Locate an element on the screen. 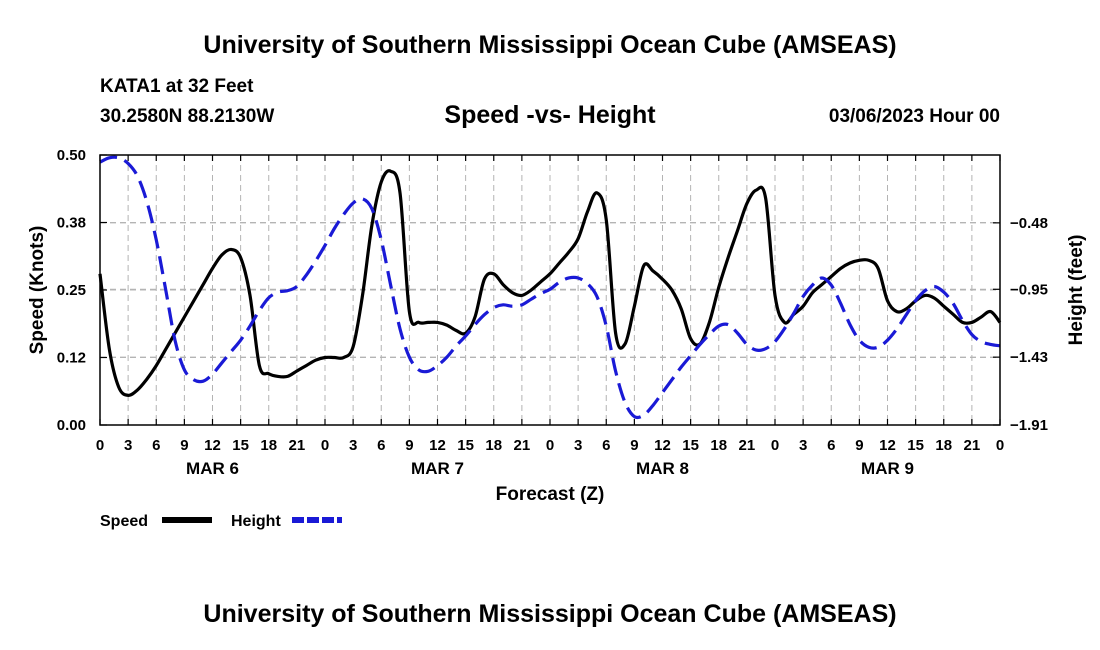 The width and height of the screenshot is (1100, 650). y-tick-label: 0.50 is located at coordinates (71, 155).